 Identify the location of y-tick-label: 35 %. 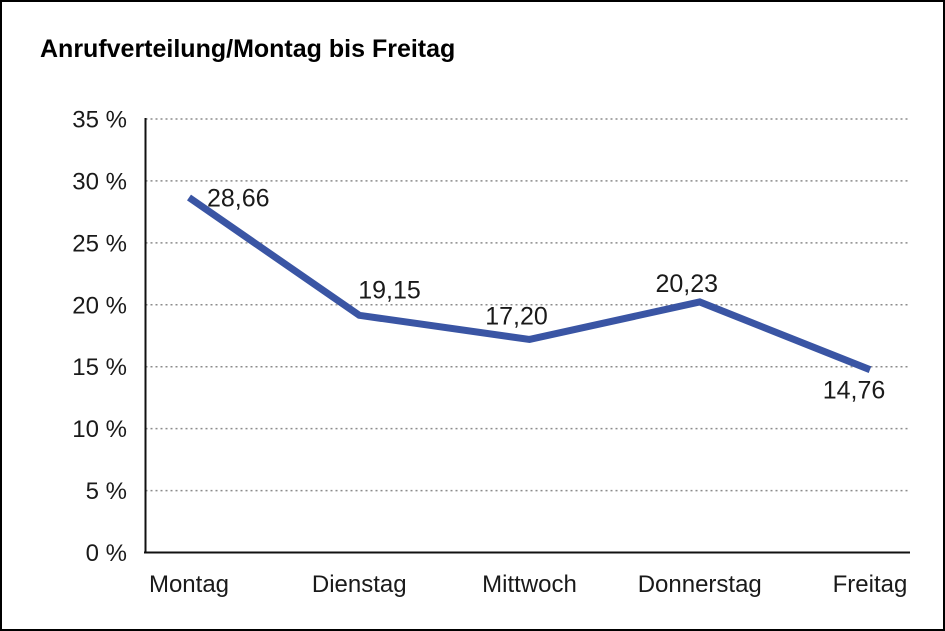
(99, 120).